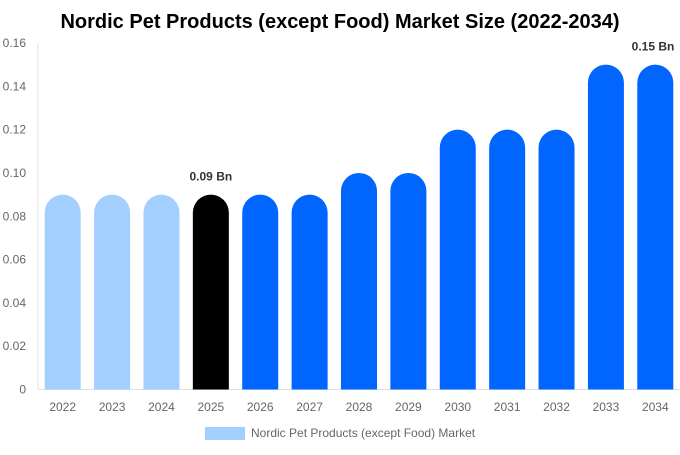  I want to click on y-tick-label: 0.14, so click(15, 86).